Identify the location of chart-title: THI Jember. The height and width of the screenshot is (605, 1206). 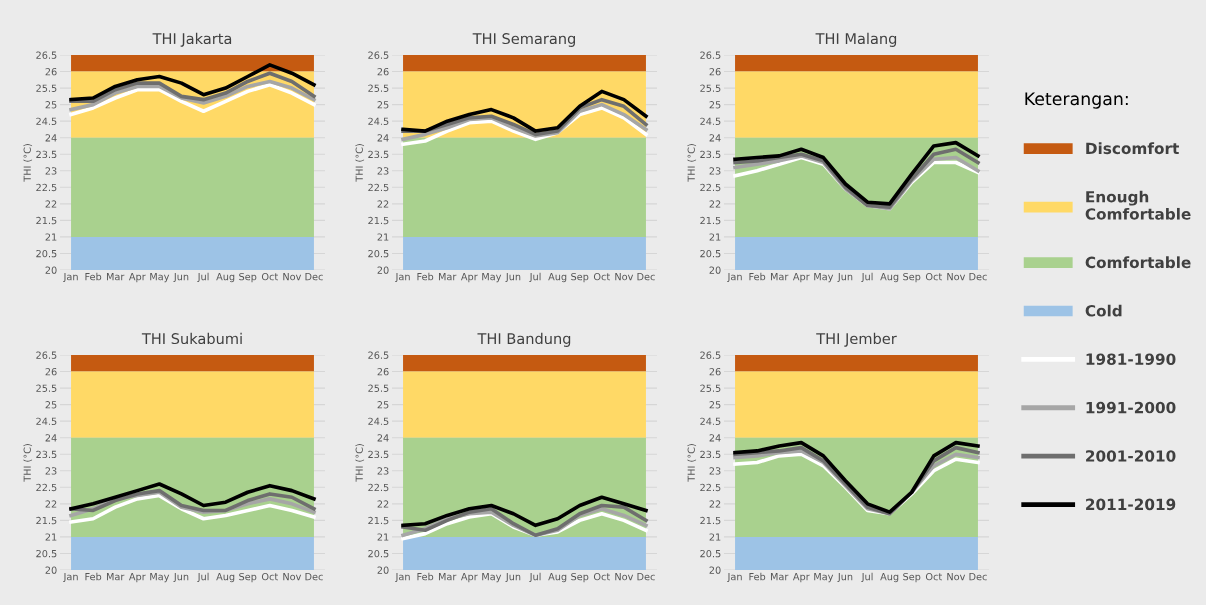
(856, 339).